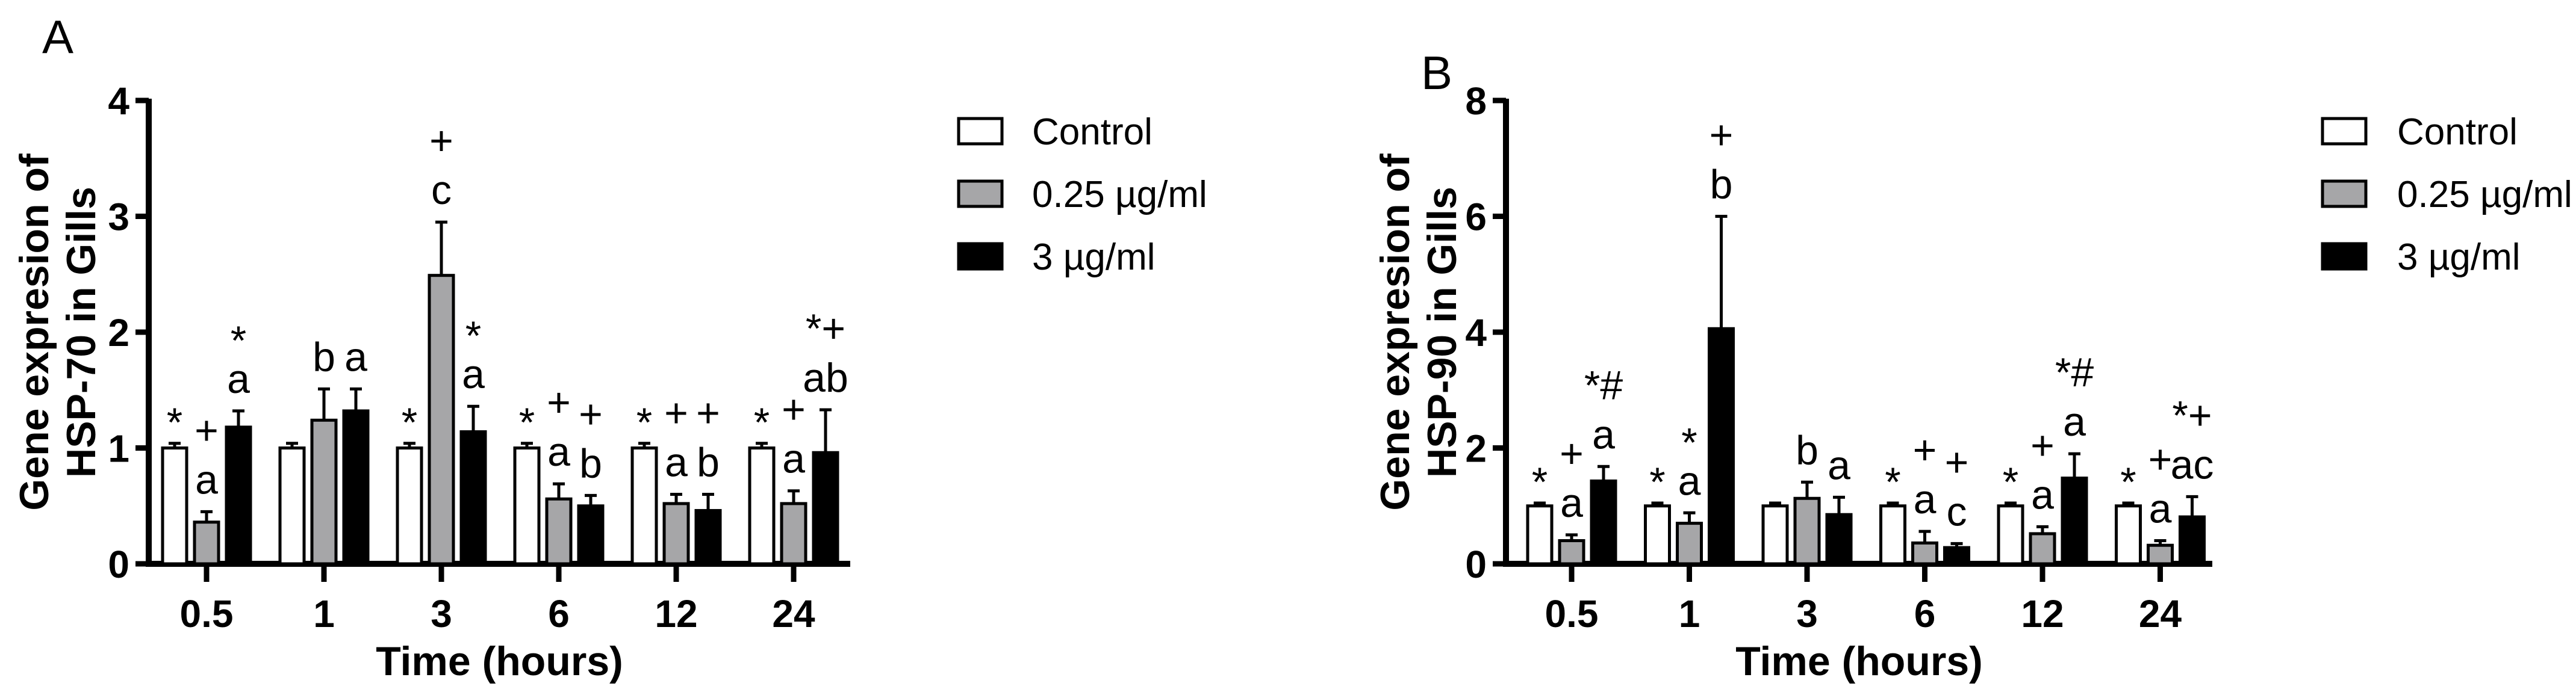 The height and width of the screenshot is (695, 2576). Describe the element at coordinates (57, 37) in the screenshot. I see `panel-label: A` at that location.